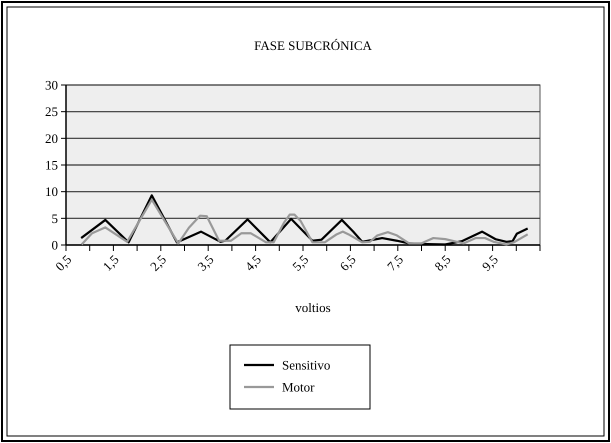 The image size is (611, 443). Describe the element at coordinates (51, 192) in the screenshot. I see `y-tick-label: 10` at that location.